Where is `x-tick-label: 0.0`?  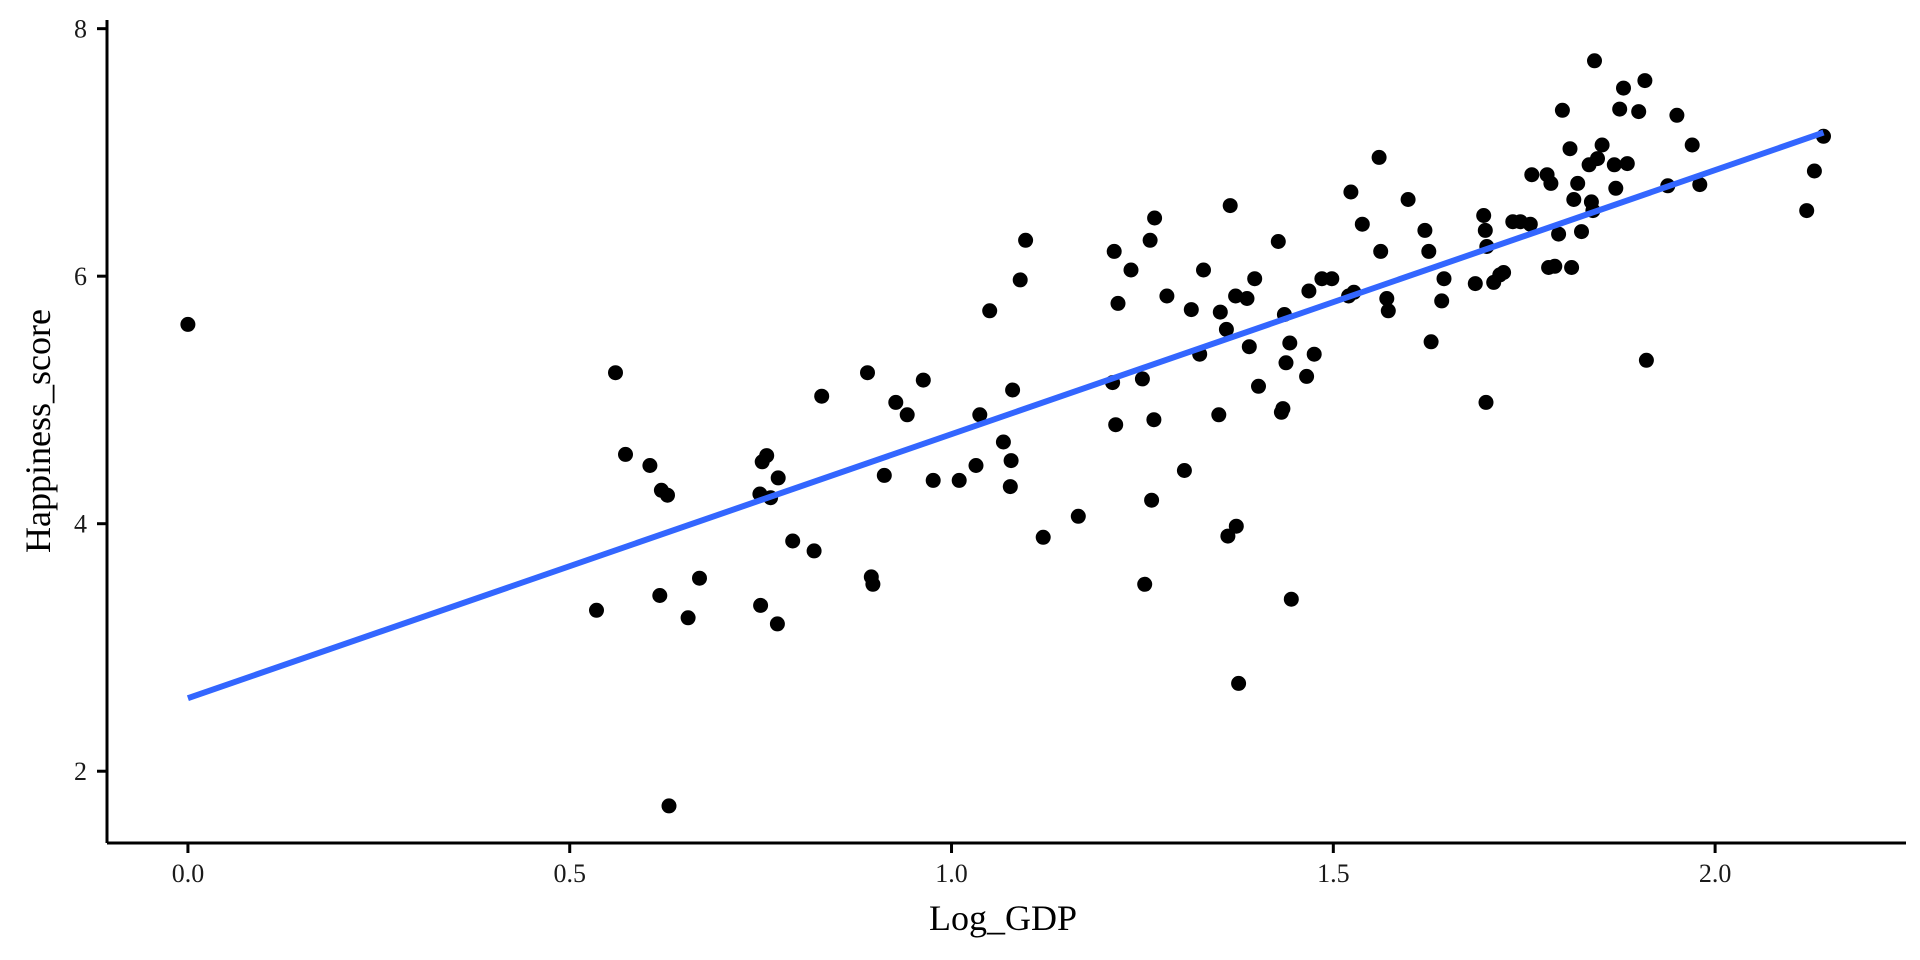 x-tick-label: 0.0 is located at coordinates (188, 873).